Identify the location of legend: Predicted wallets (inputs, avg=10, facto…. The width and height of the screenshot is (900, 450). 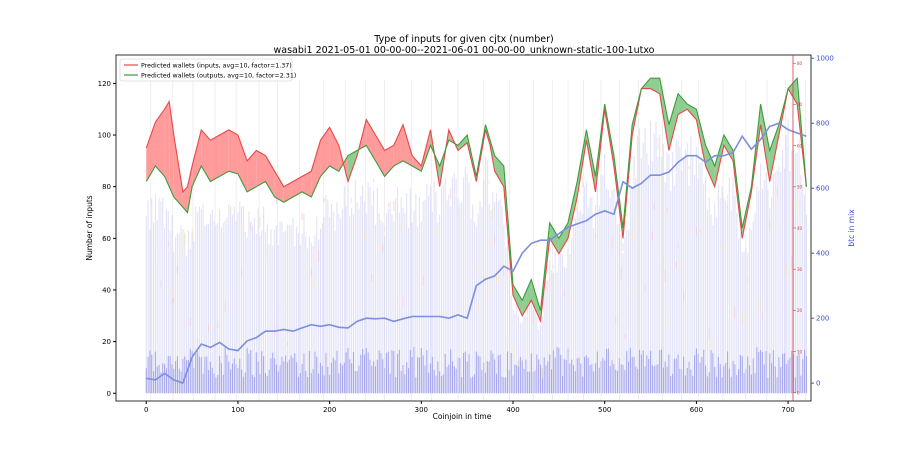
(207, 70).